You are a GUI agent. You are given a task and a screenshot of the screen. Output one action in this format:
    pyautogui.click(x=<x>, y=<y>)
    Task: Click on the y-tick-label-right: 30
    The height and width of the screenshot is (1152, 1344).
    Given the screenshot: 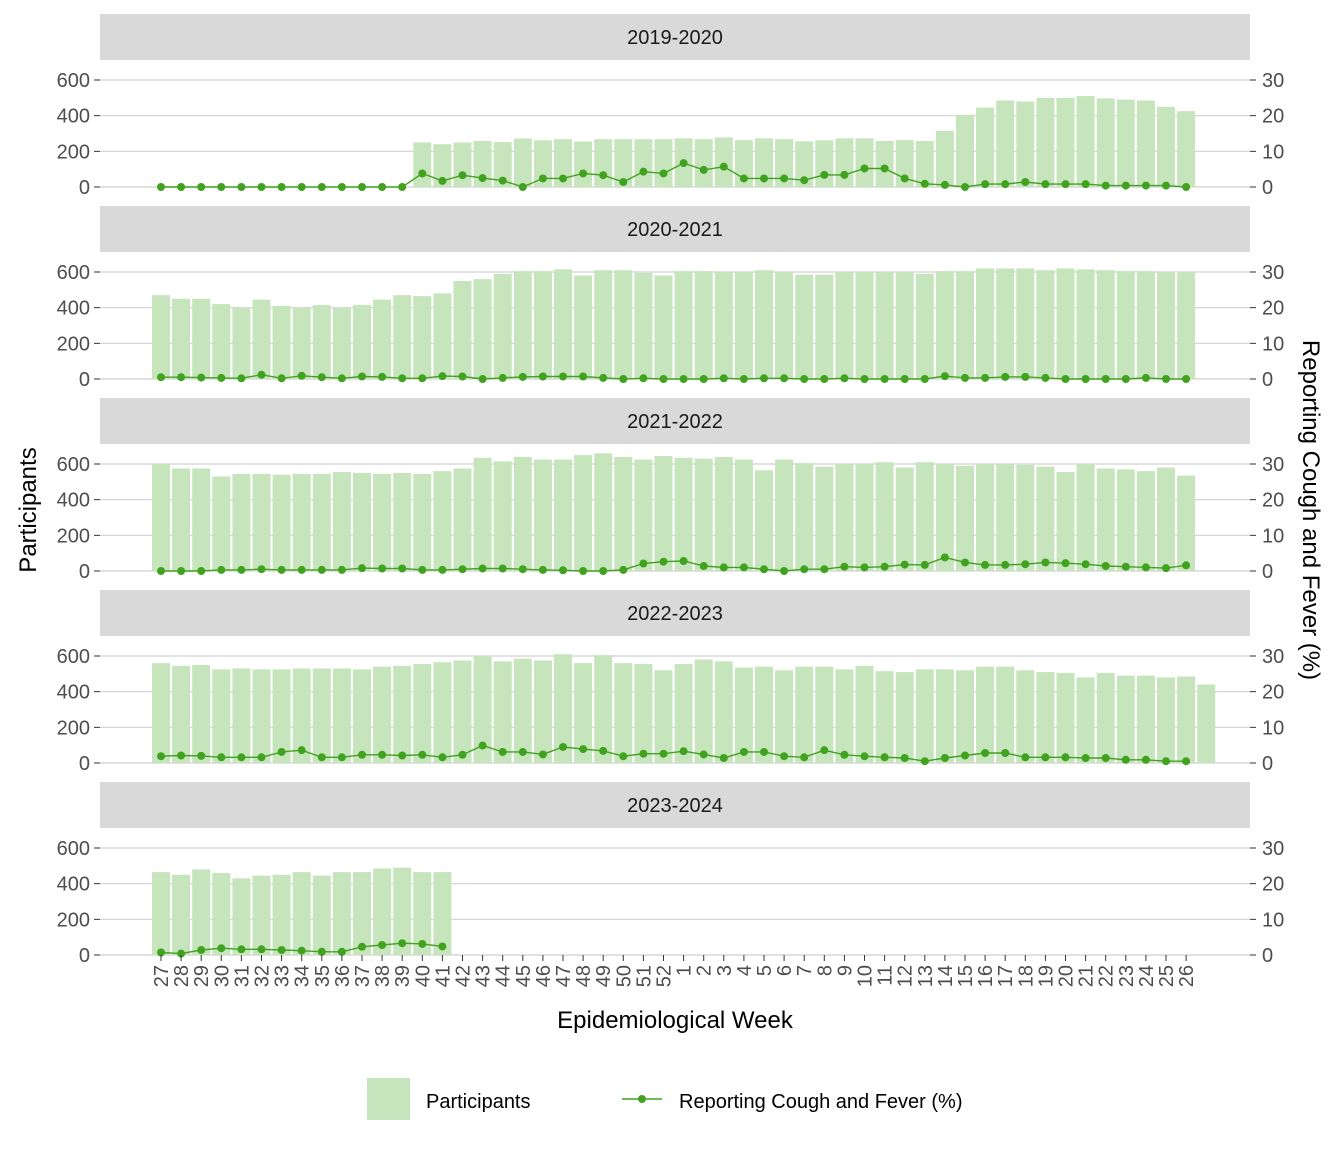 What is the action you would take?
    pyautogui.click(x=1273, y=273)
    